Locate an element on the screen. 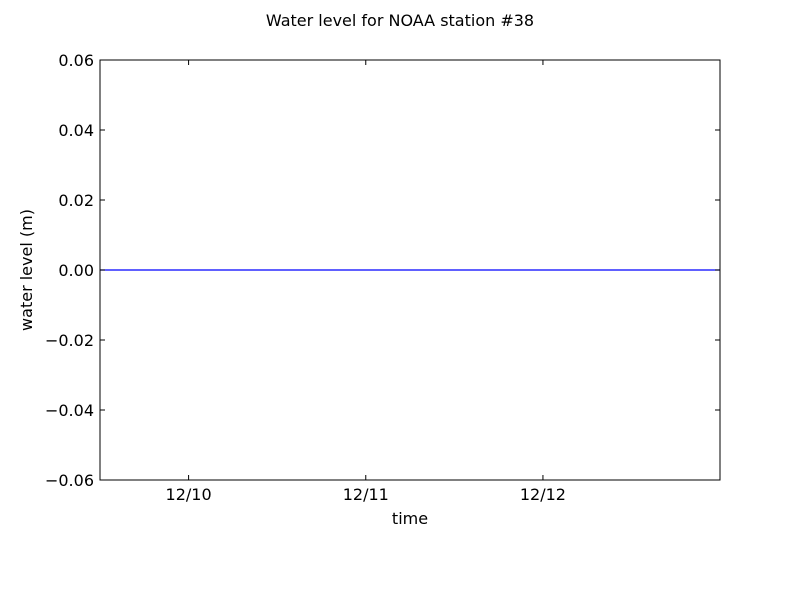 Image resolution: width=800 pixels, height=605 pixels. y-tick-label: −0.06 is located at coordinates (69, 480).